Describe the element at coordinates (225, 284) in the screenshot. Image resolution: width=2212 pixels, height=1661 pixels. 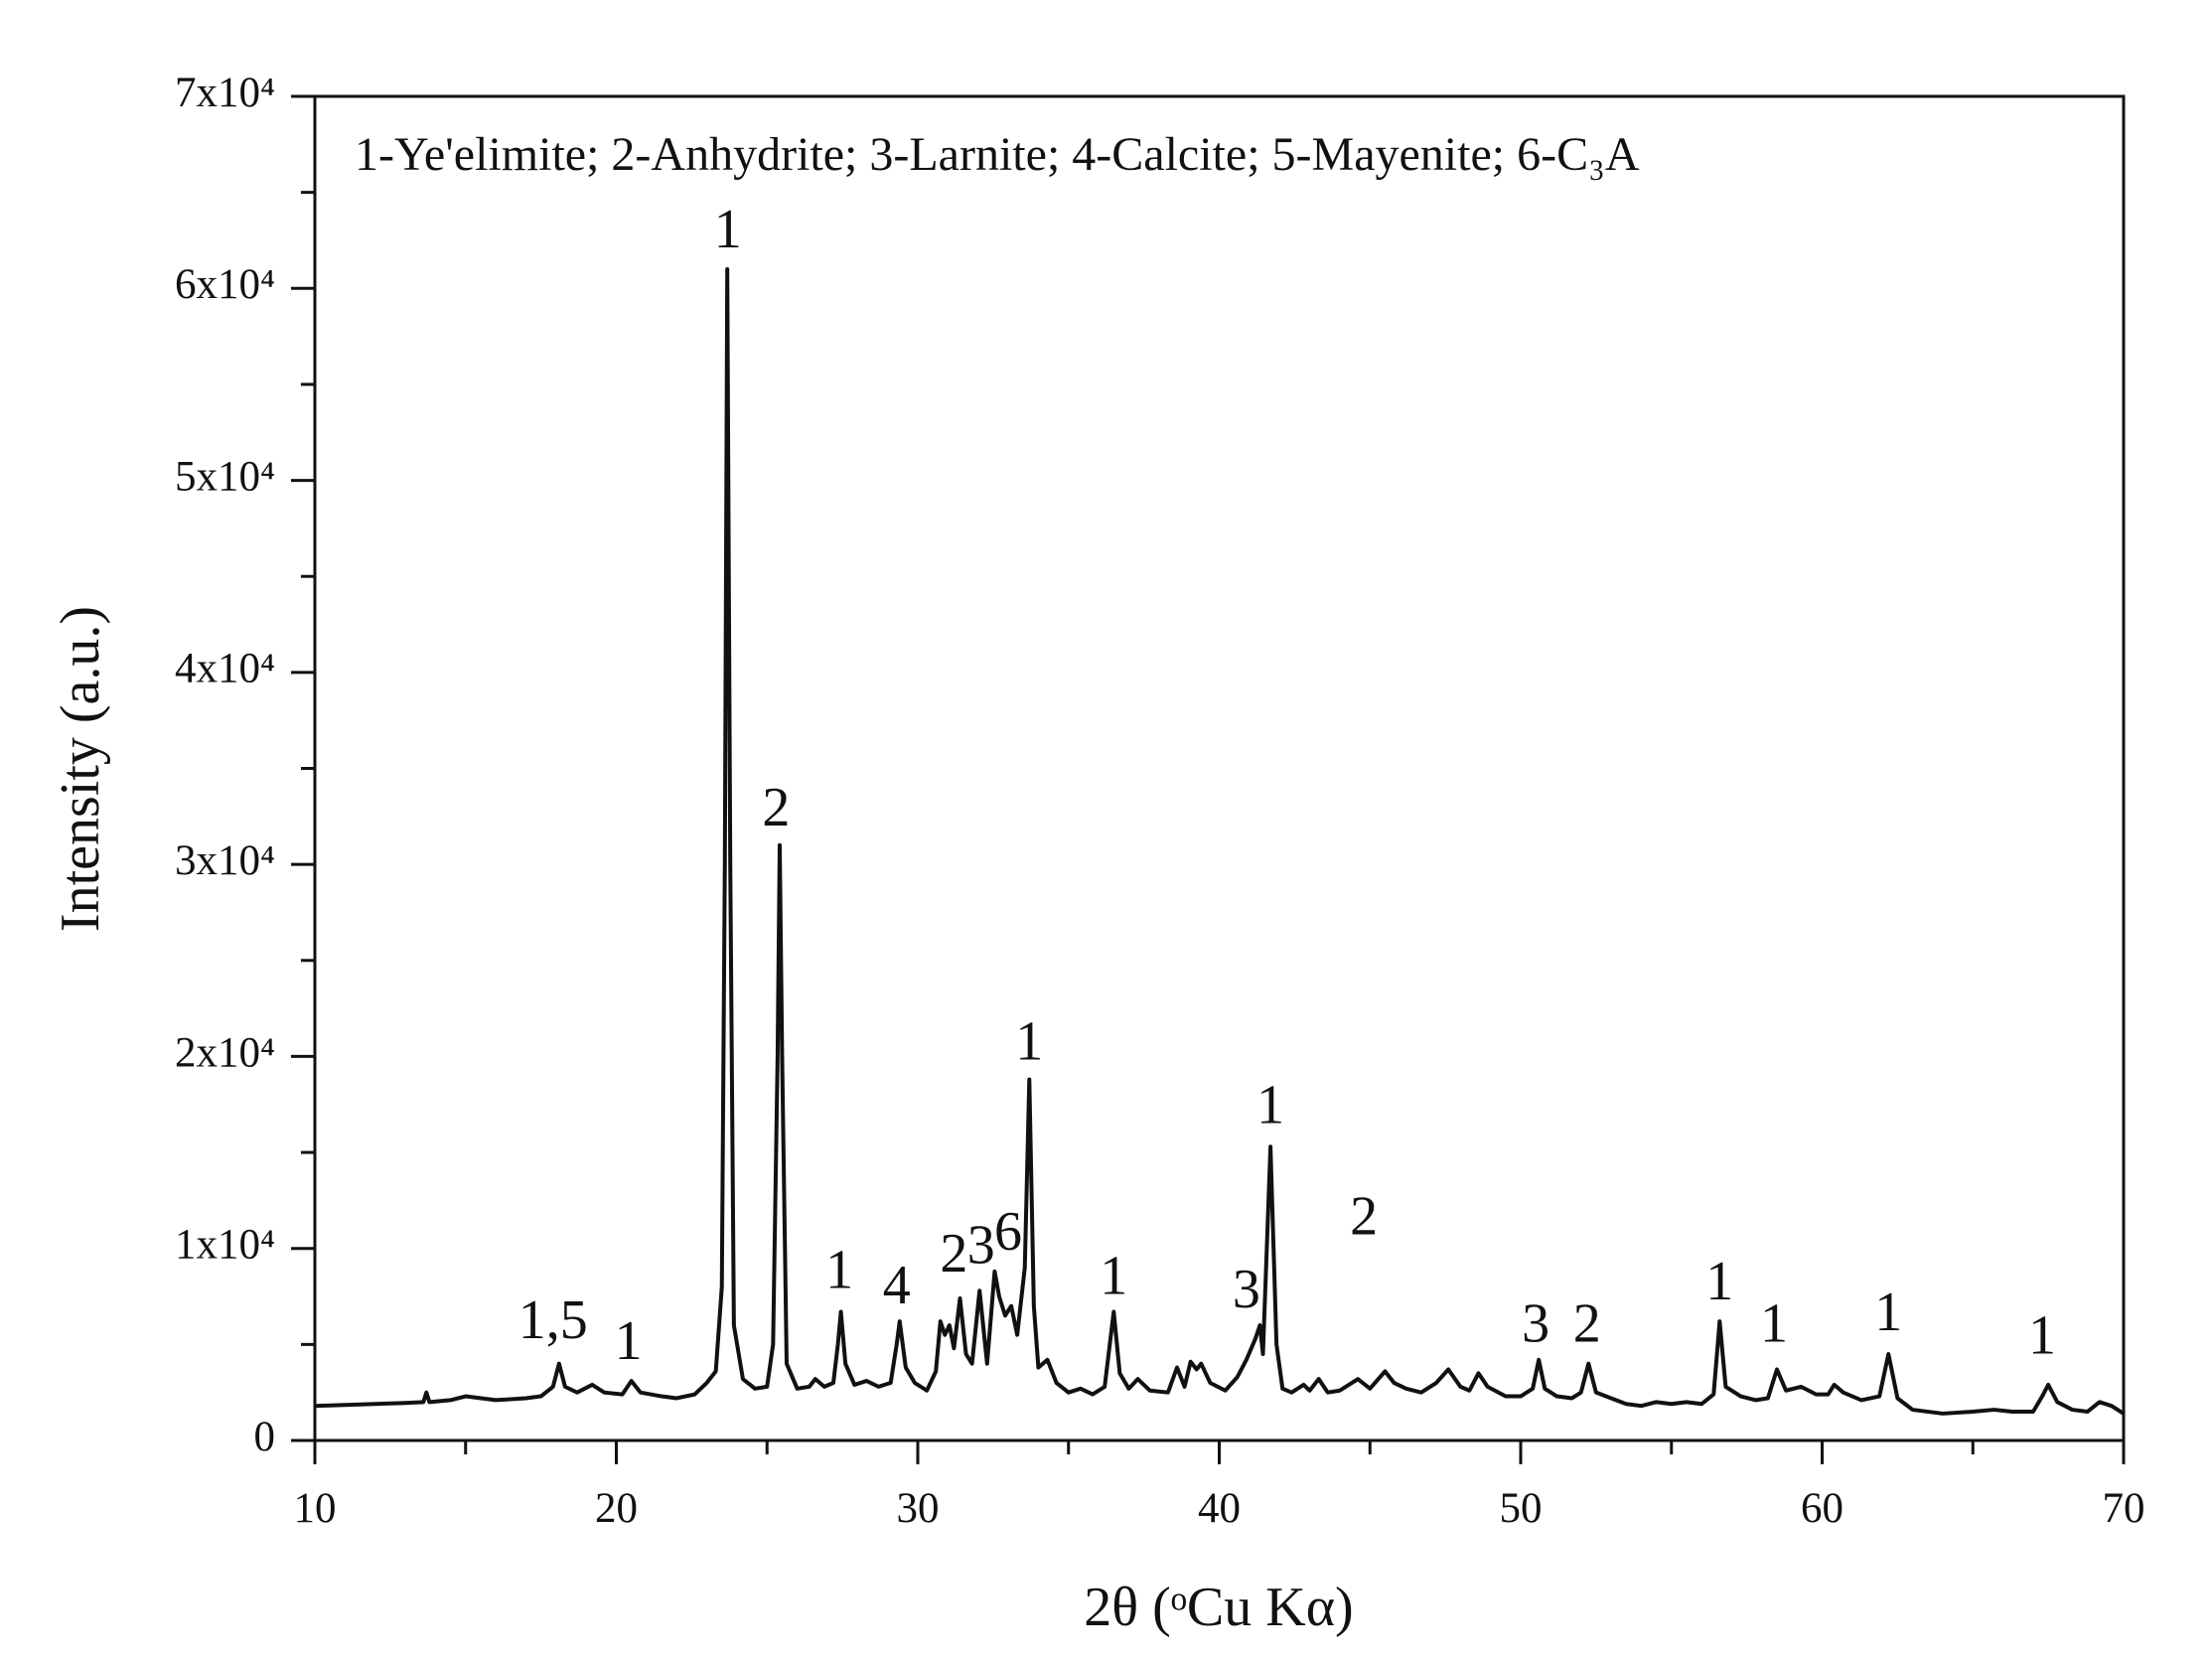
I see `y-tick-label: 6x10⁴` at that location.